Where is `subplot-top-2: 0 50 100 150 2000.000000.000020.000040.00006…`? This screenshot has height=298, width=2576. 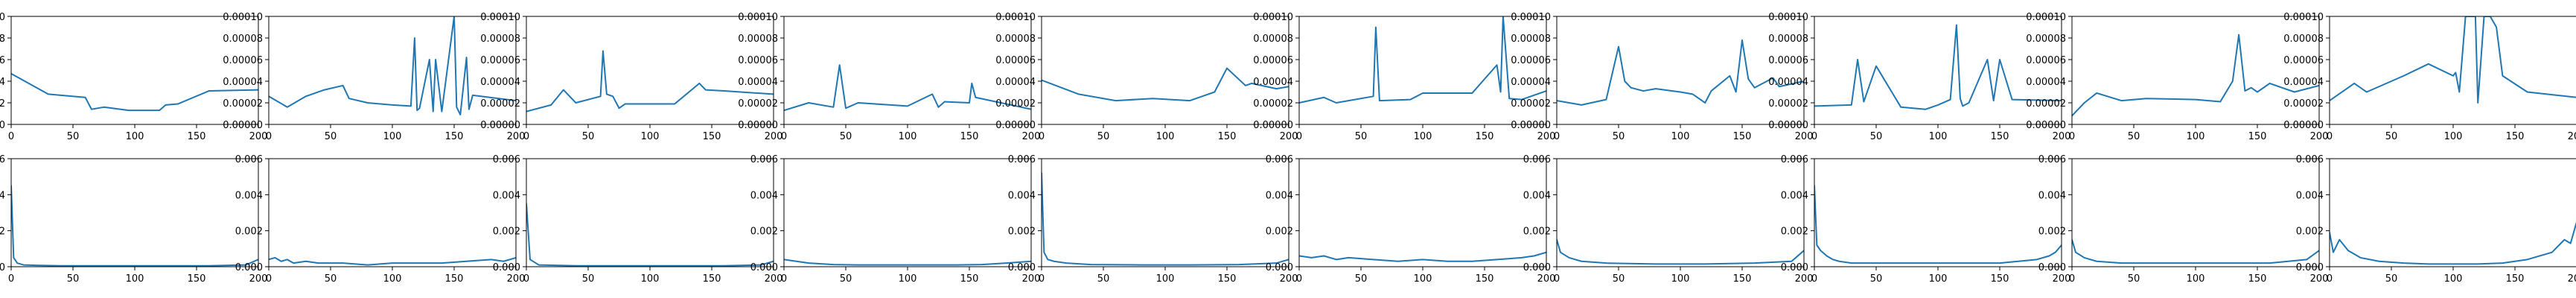 subplot-top-2: 0 50 100 150 2000.000000.000020.000040.00006… is located at coordinates (374, 77).